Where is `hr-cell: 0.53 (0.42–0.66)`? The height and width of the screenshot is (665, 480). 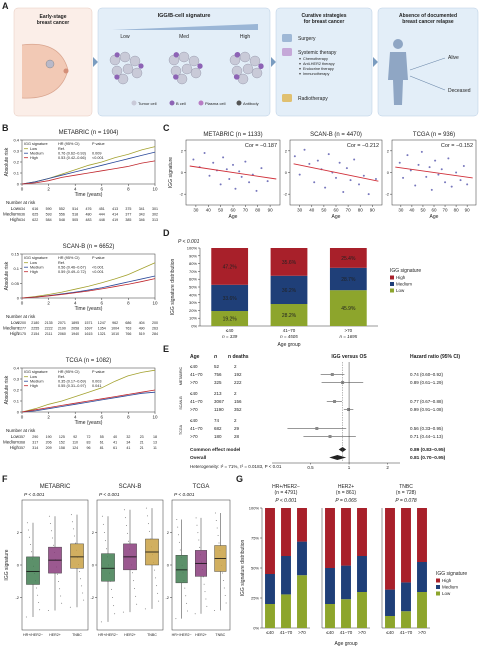
hr-cell: 0.53 (0.42–0.66) is located at coordinates (72, 158).